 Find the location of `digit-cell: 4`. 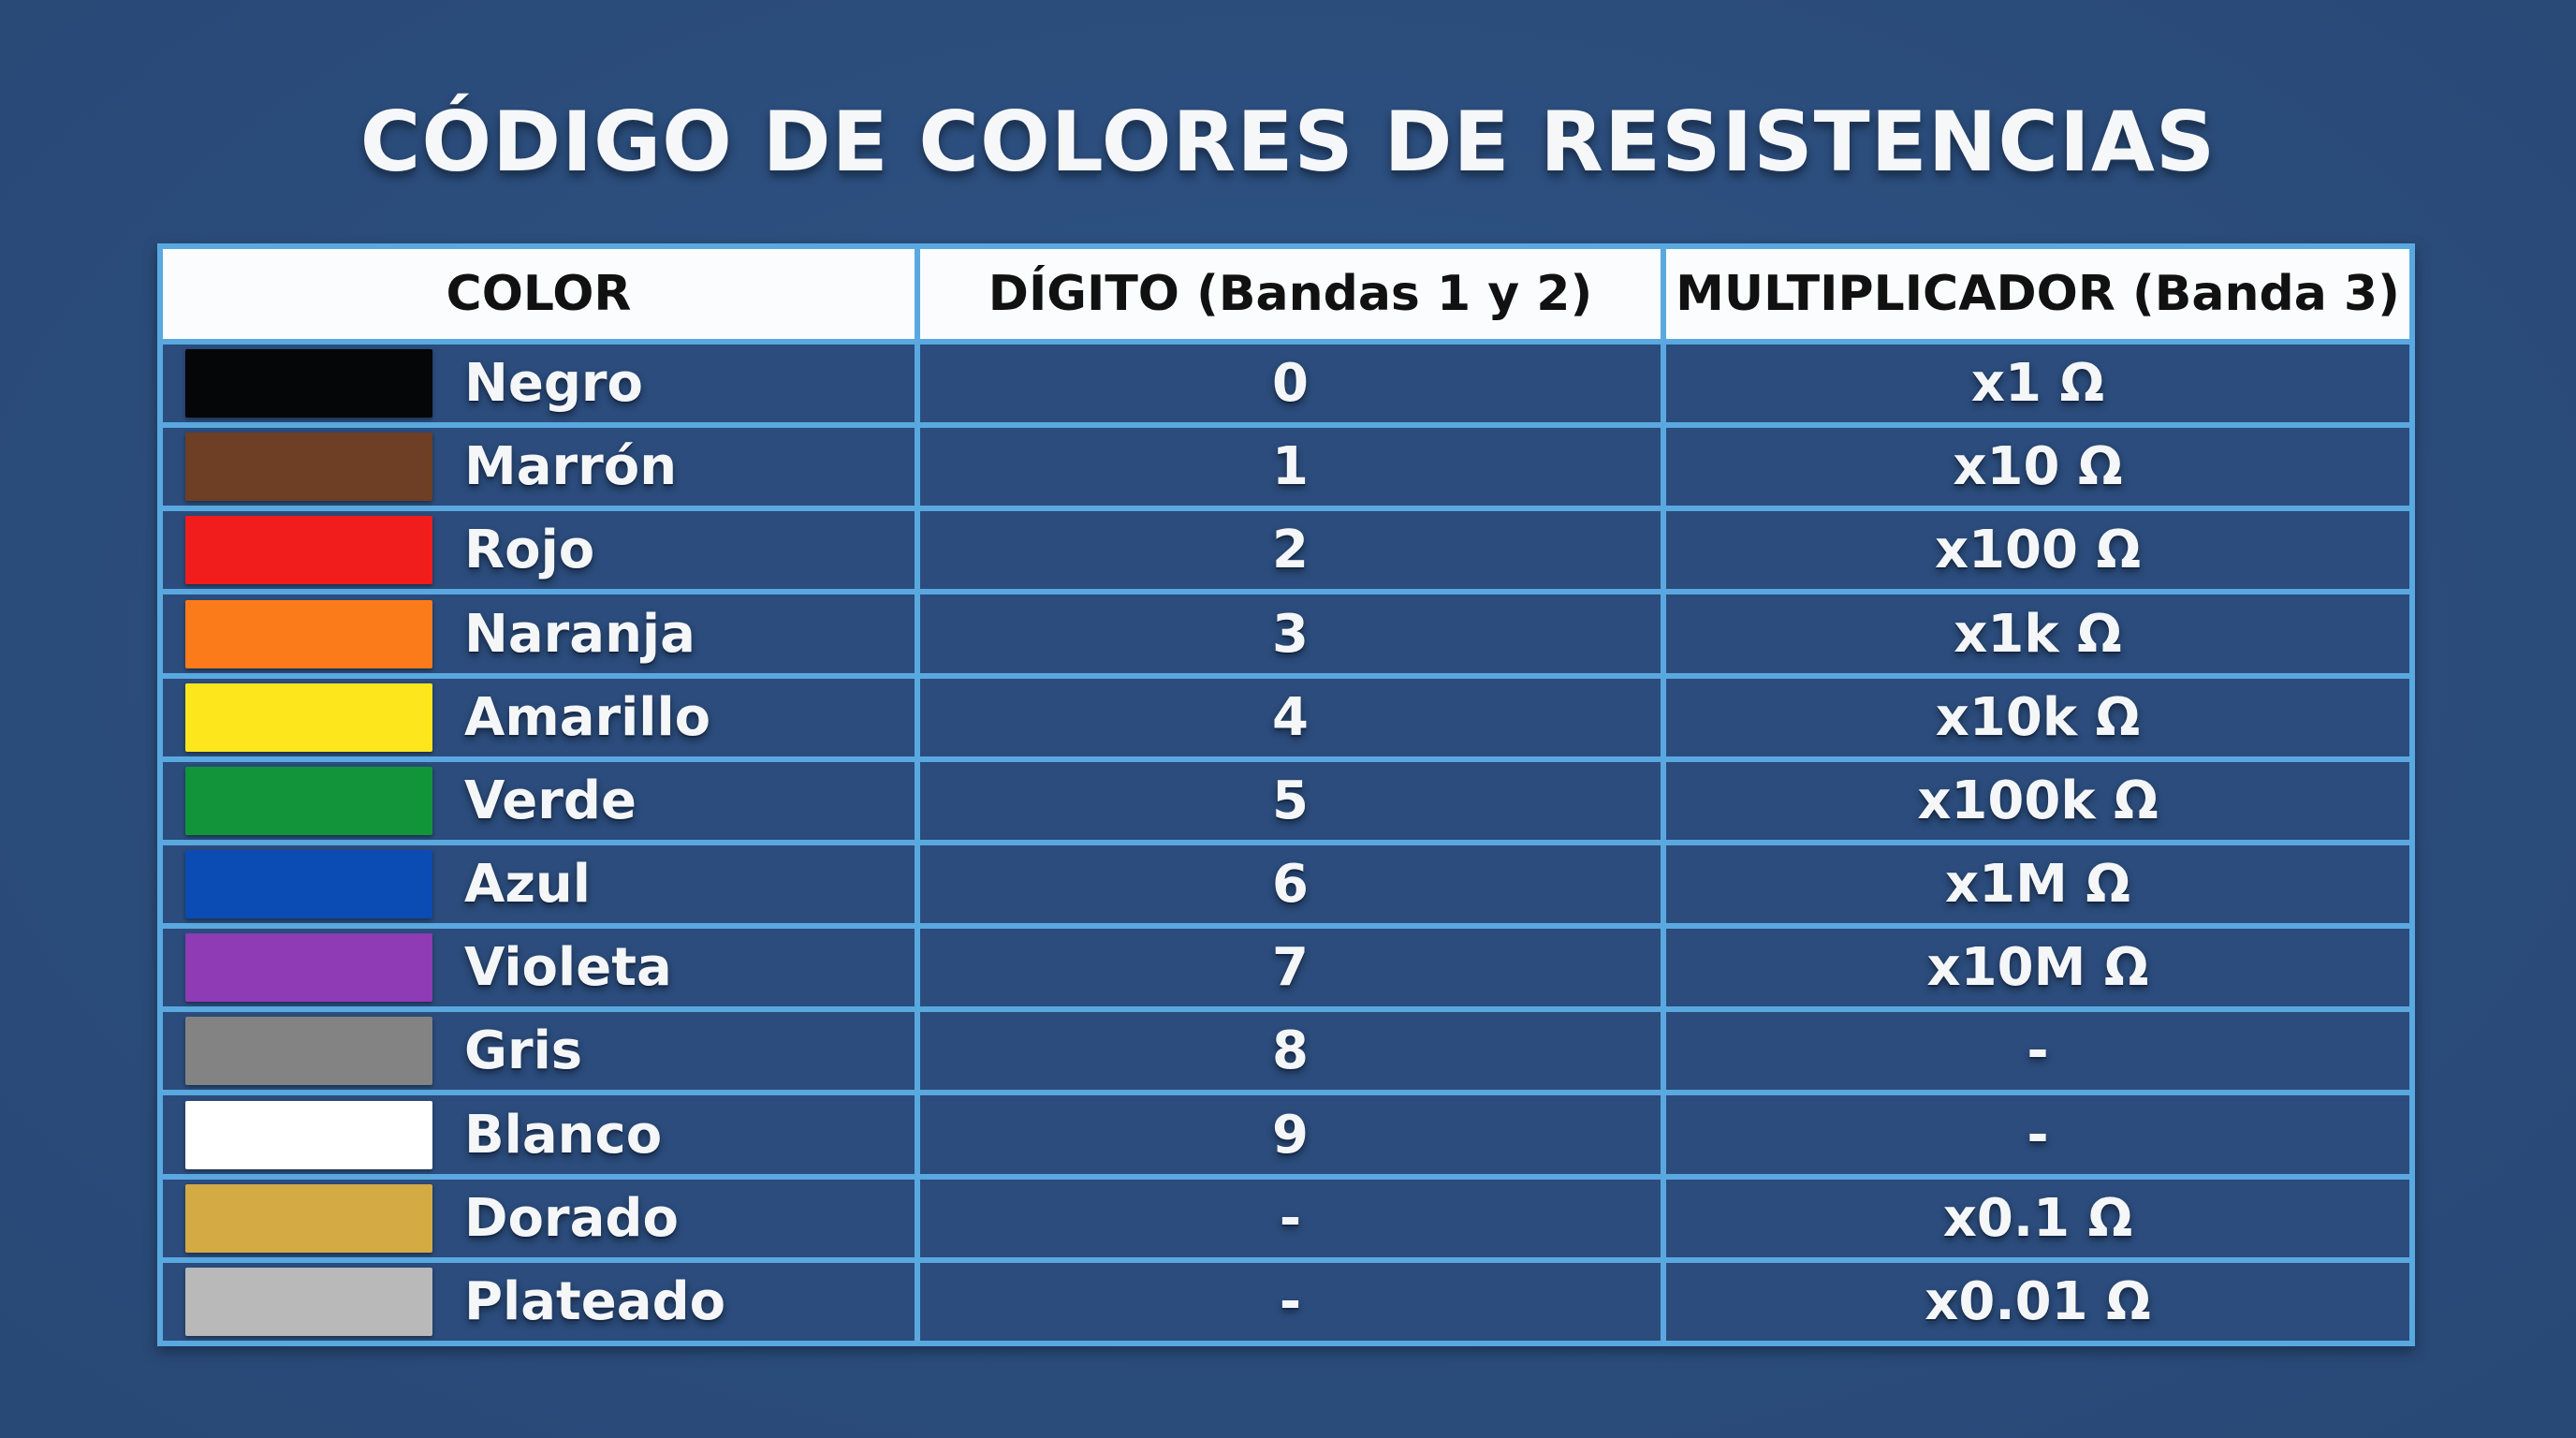

digit-cell: 4 is located at coordinates (1290, 717).